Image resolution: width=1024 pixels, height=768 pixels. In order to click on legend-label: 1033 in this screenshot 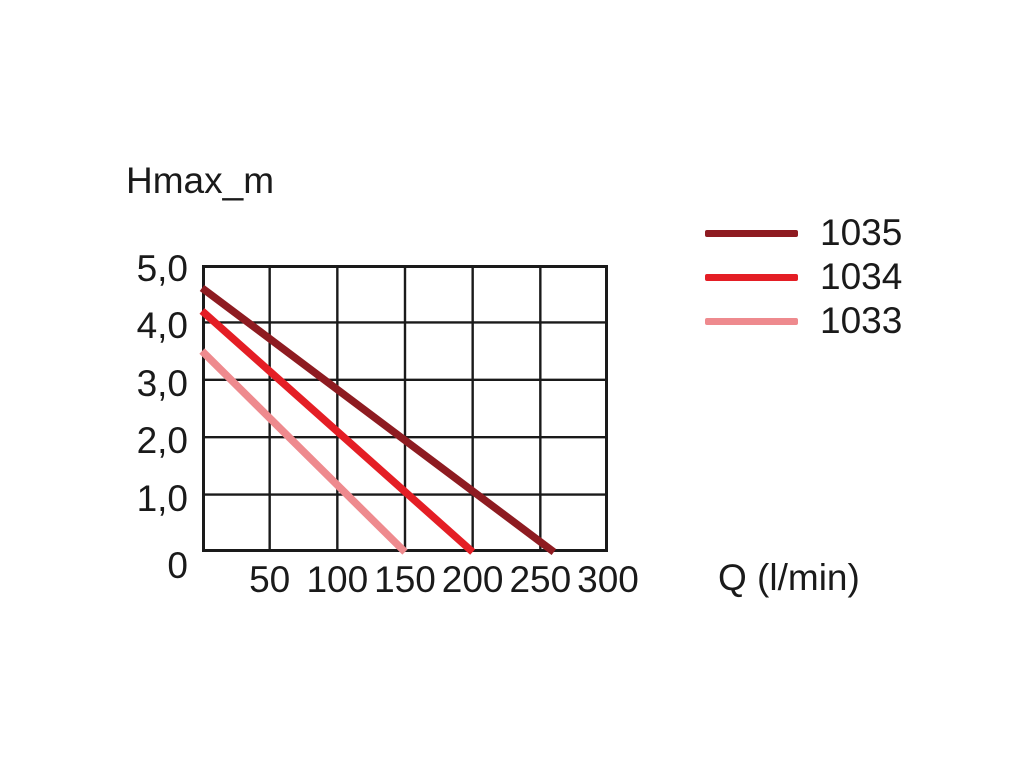, I will do `click(861, 320)`.